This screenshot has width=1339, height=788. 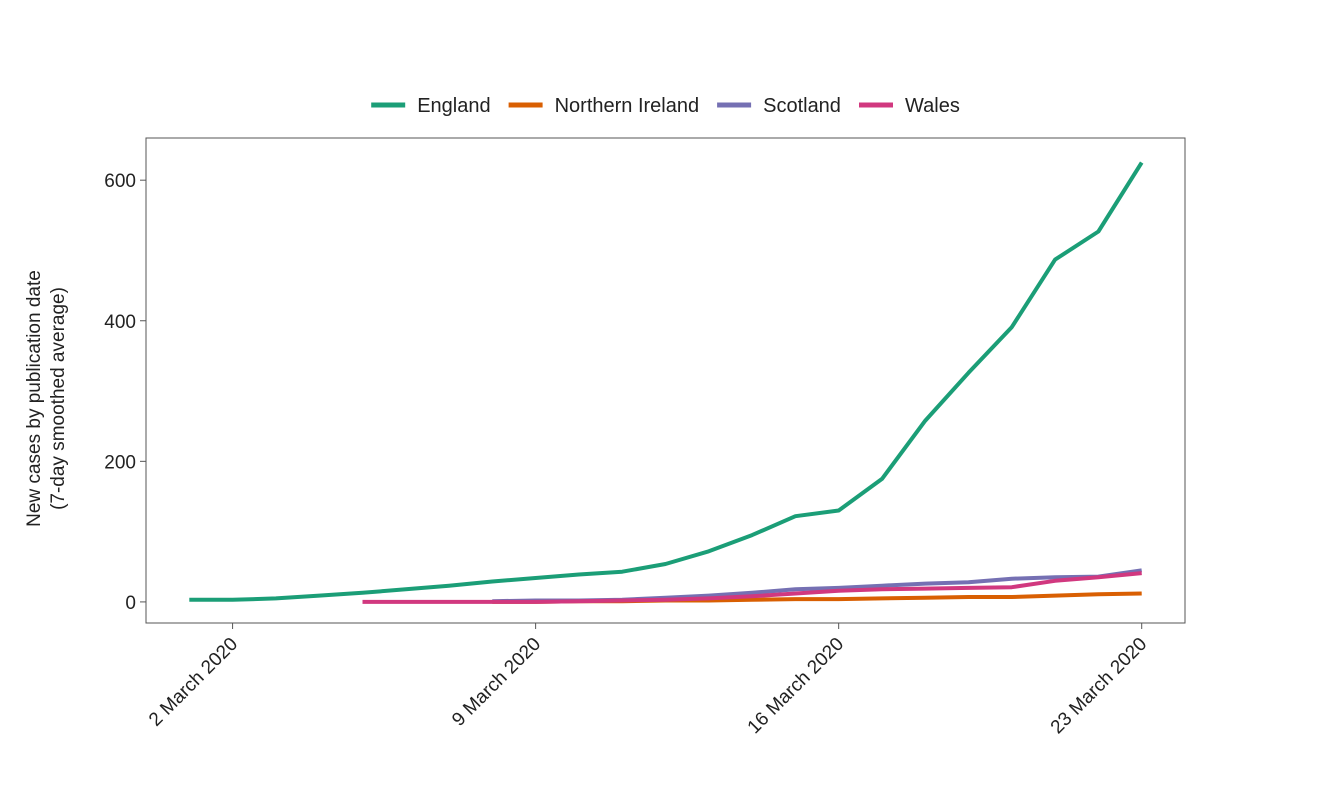 What do you see at coordinates (120, 462) in the screenshot?
I see `y-tick-label: 200` at bounding box center [120, 462].